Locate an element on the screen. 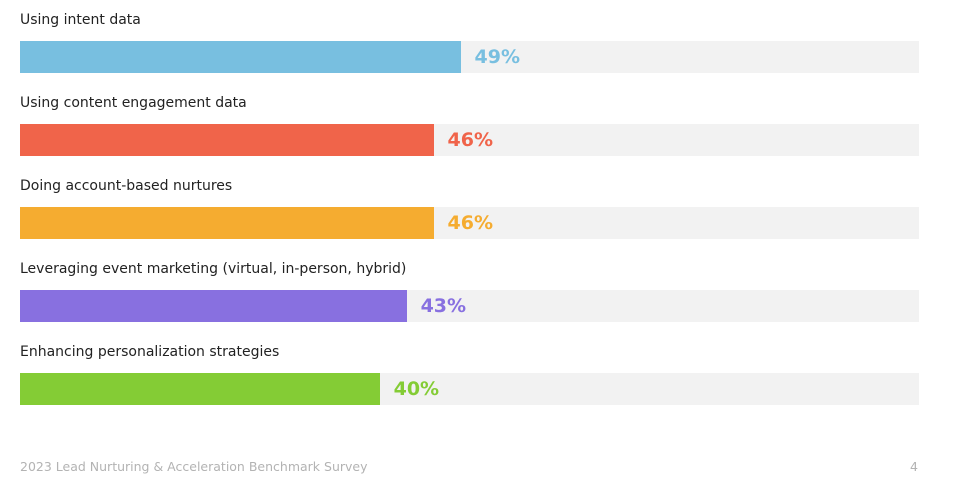  value-label: 49% is located at coordinates (497, 57).